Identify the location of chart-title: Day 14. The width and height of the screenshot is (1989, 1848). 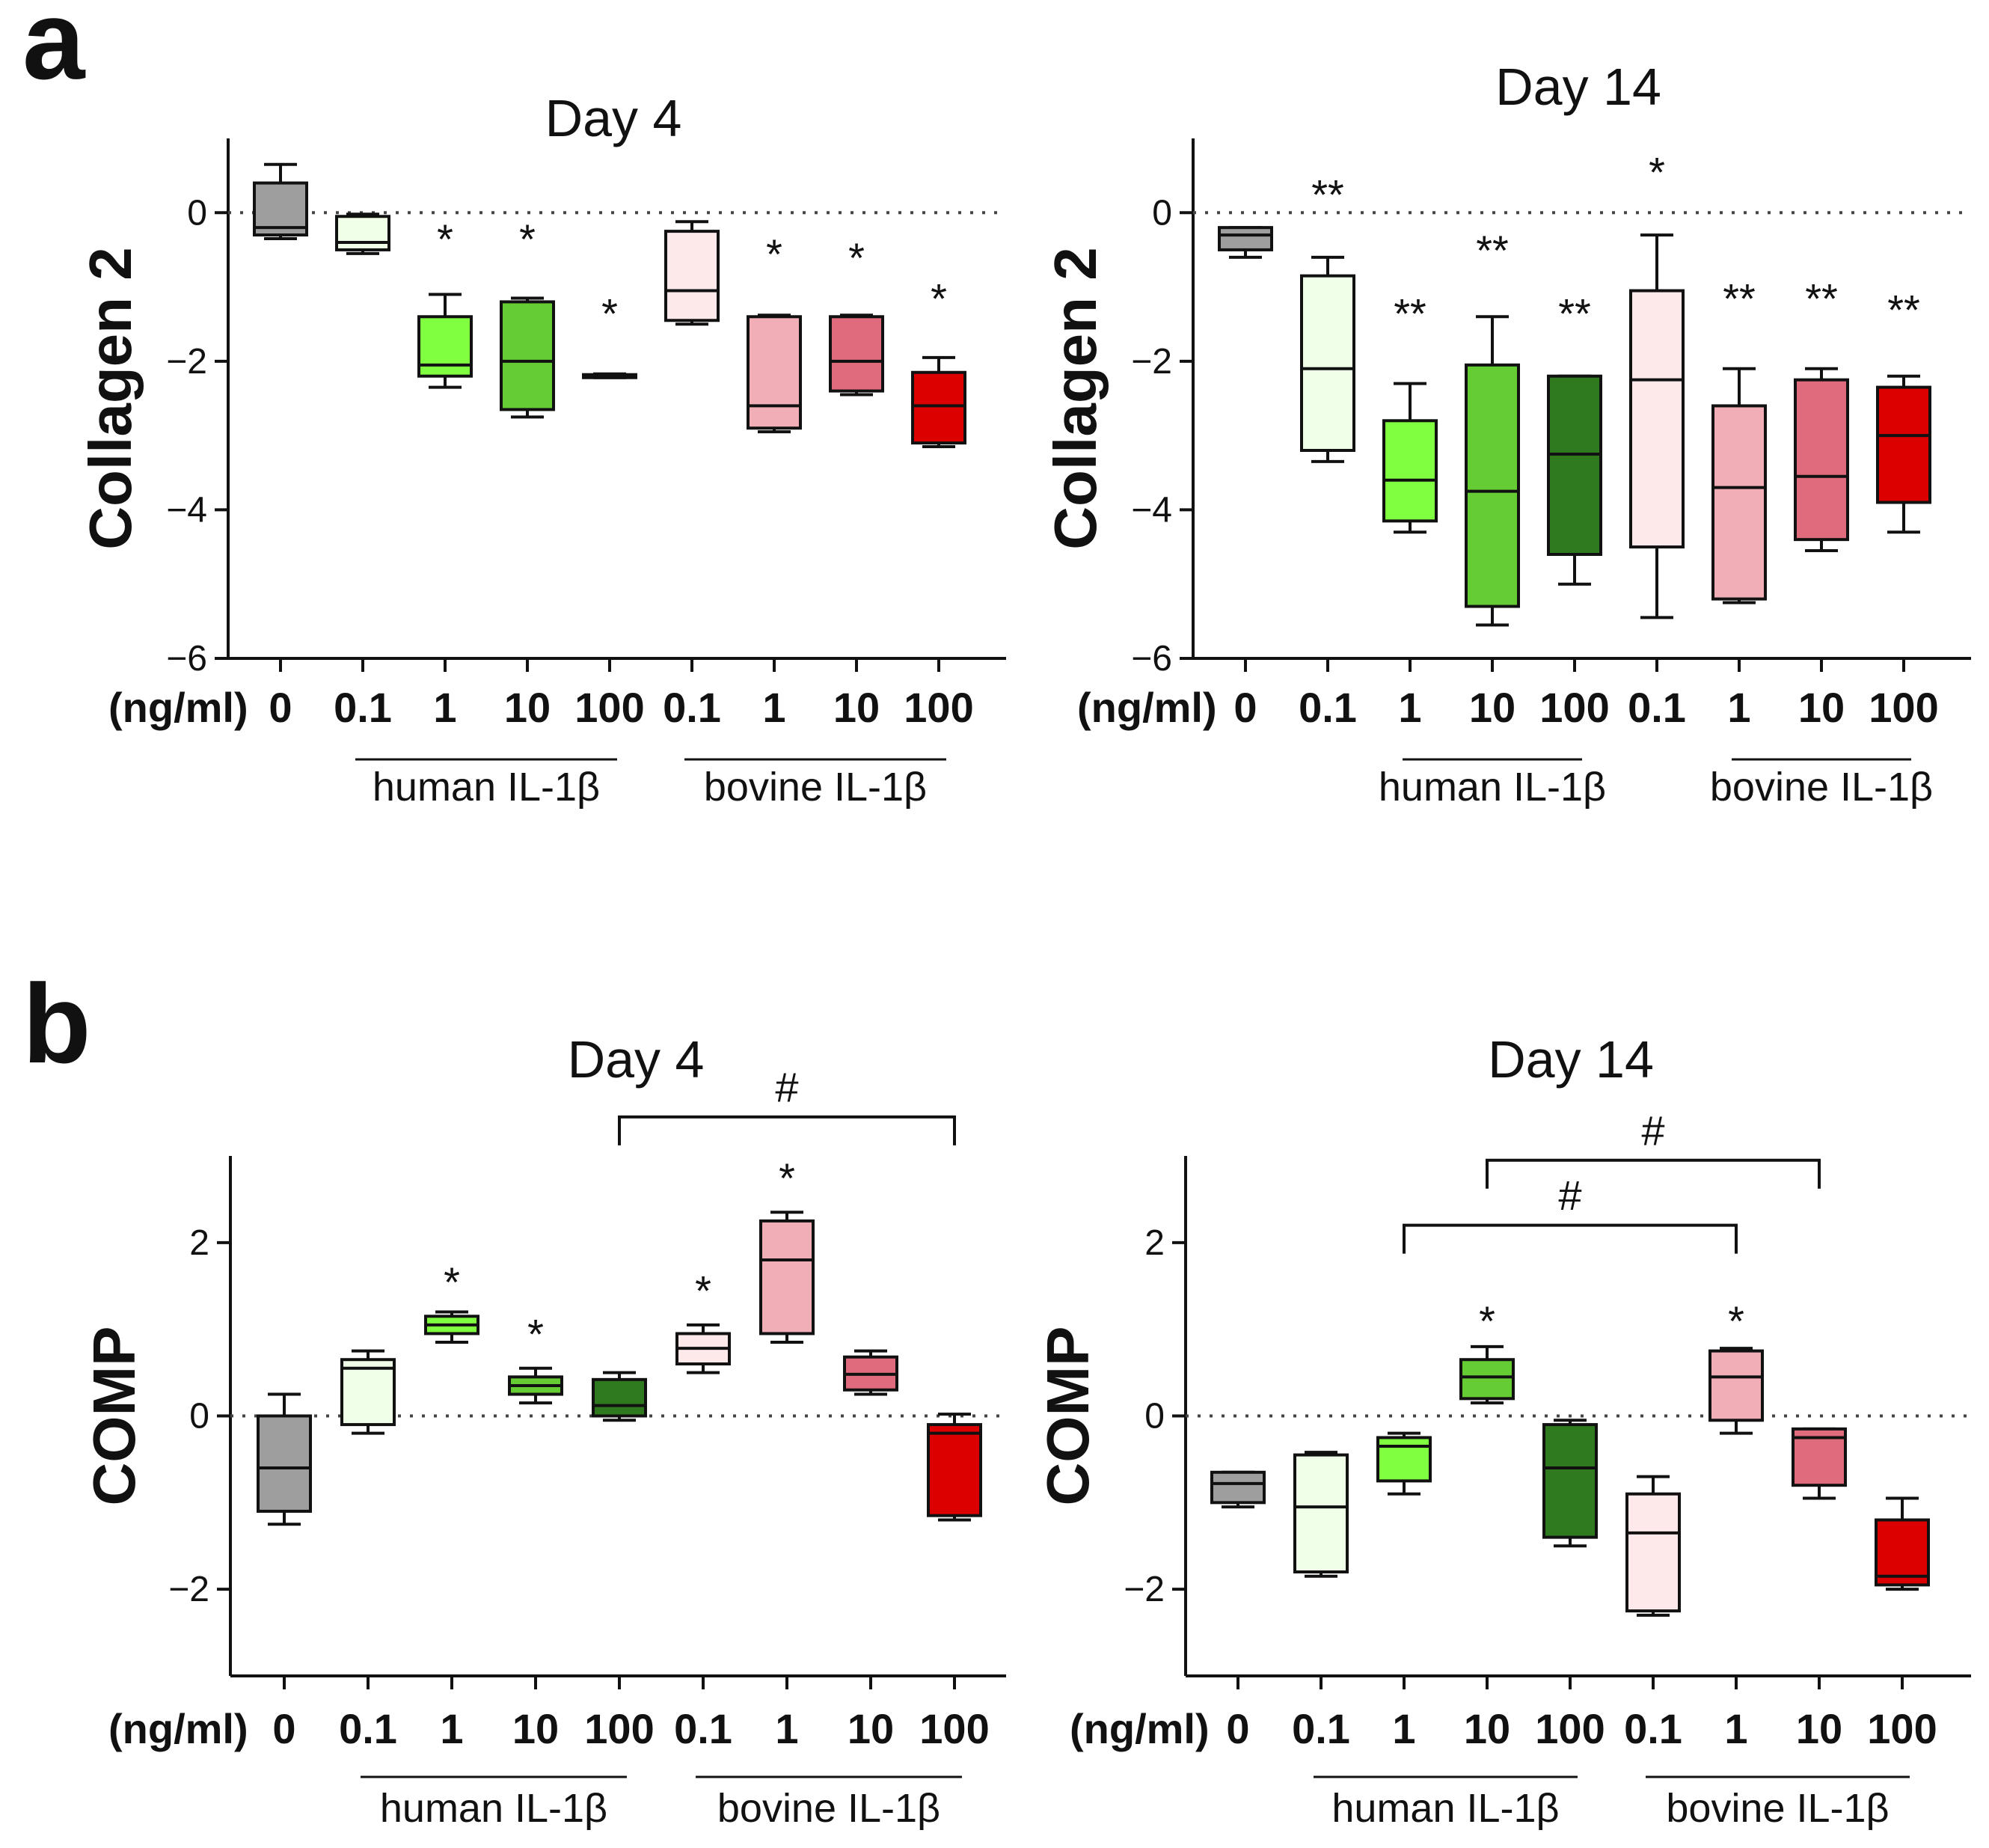
(1571, 1059).